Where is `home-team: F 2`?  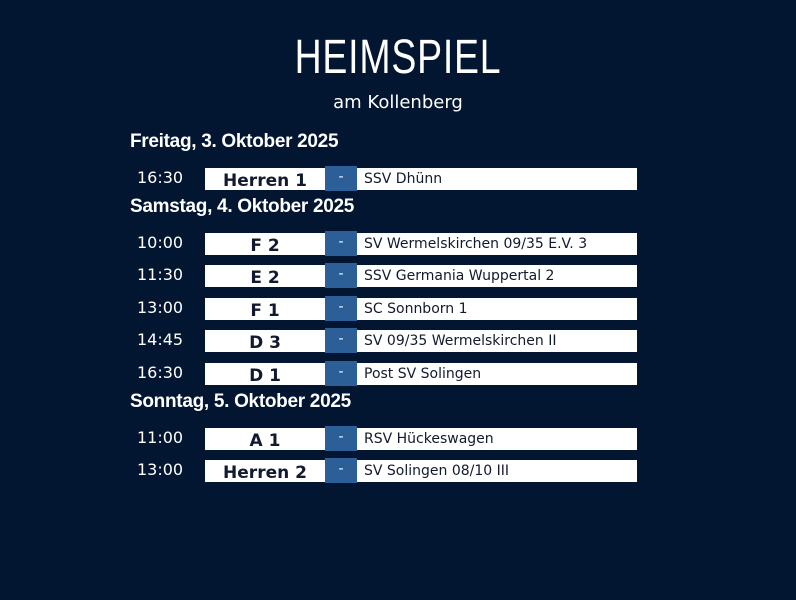
home-team: F 2 is located at coordinates (265, 244).